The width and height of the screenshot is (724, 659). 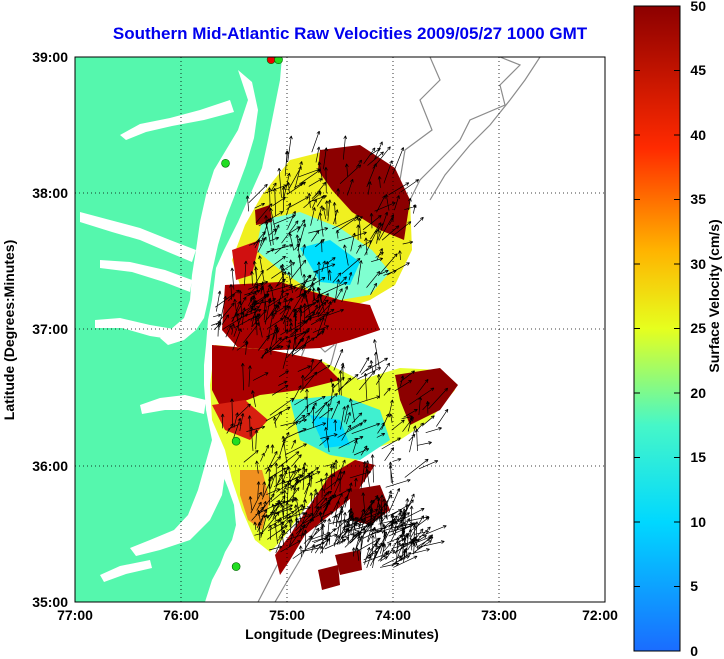 What do you see at coordinates (181, 615) in the screenshot?
I see `x-tick-label: 76:00` at bounding box center [181, 615].